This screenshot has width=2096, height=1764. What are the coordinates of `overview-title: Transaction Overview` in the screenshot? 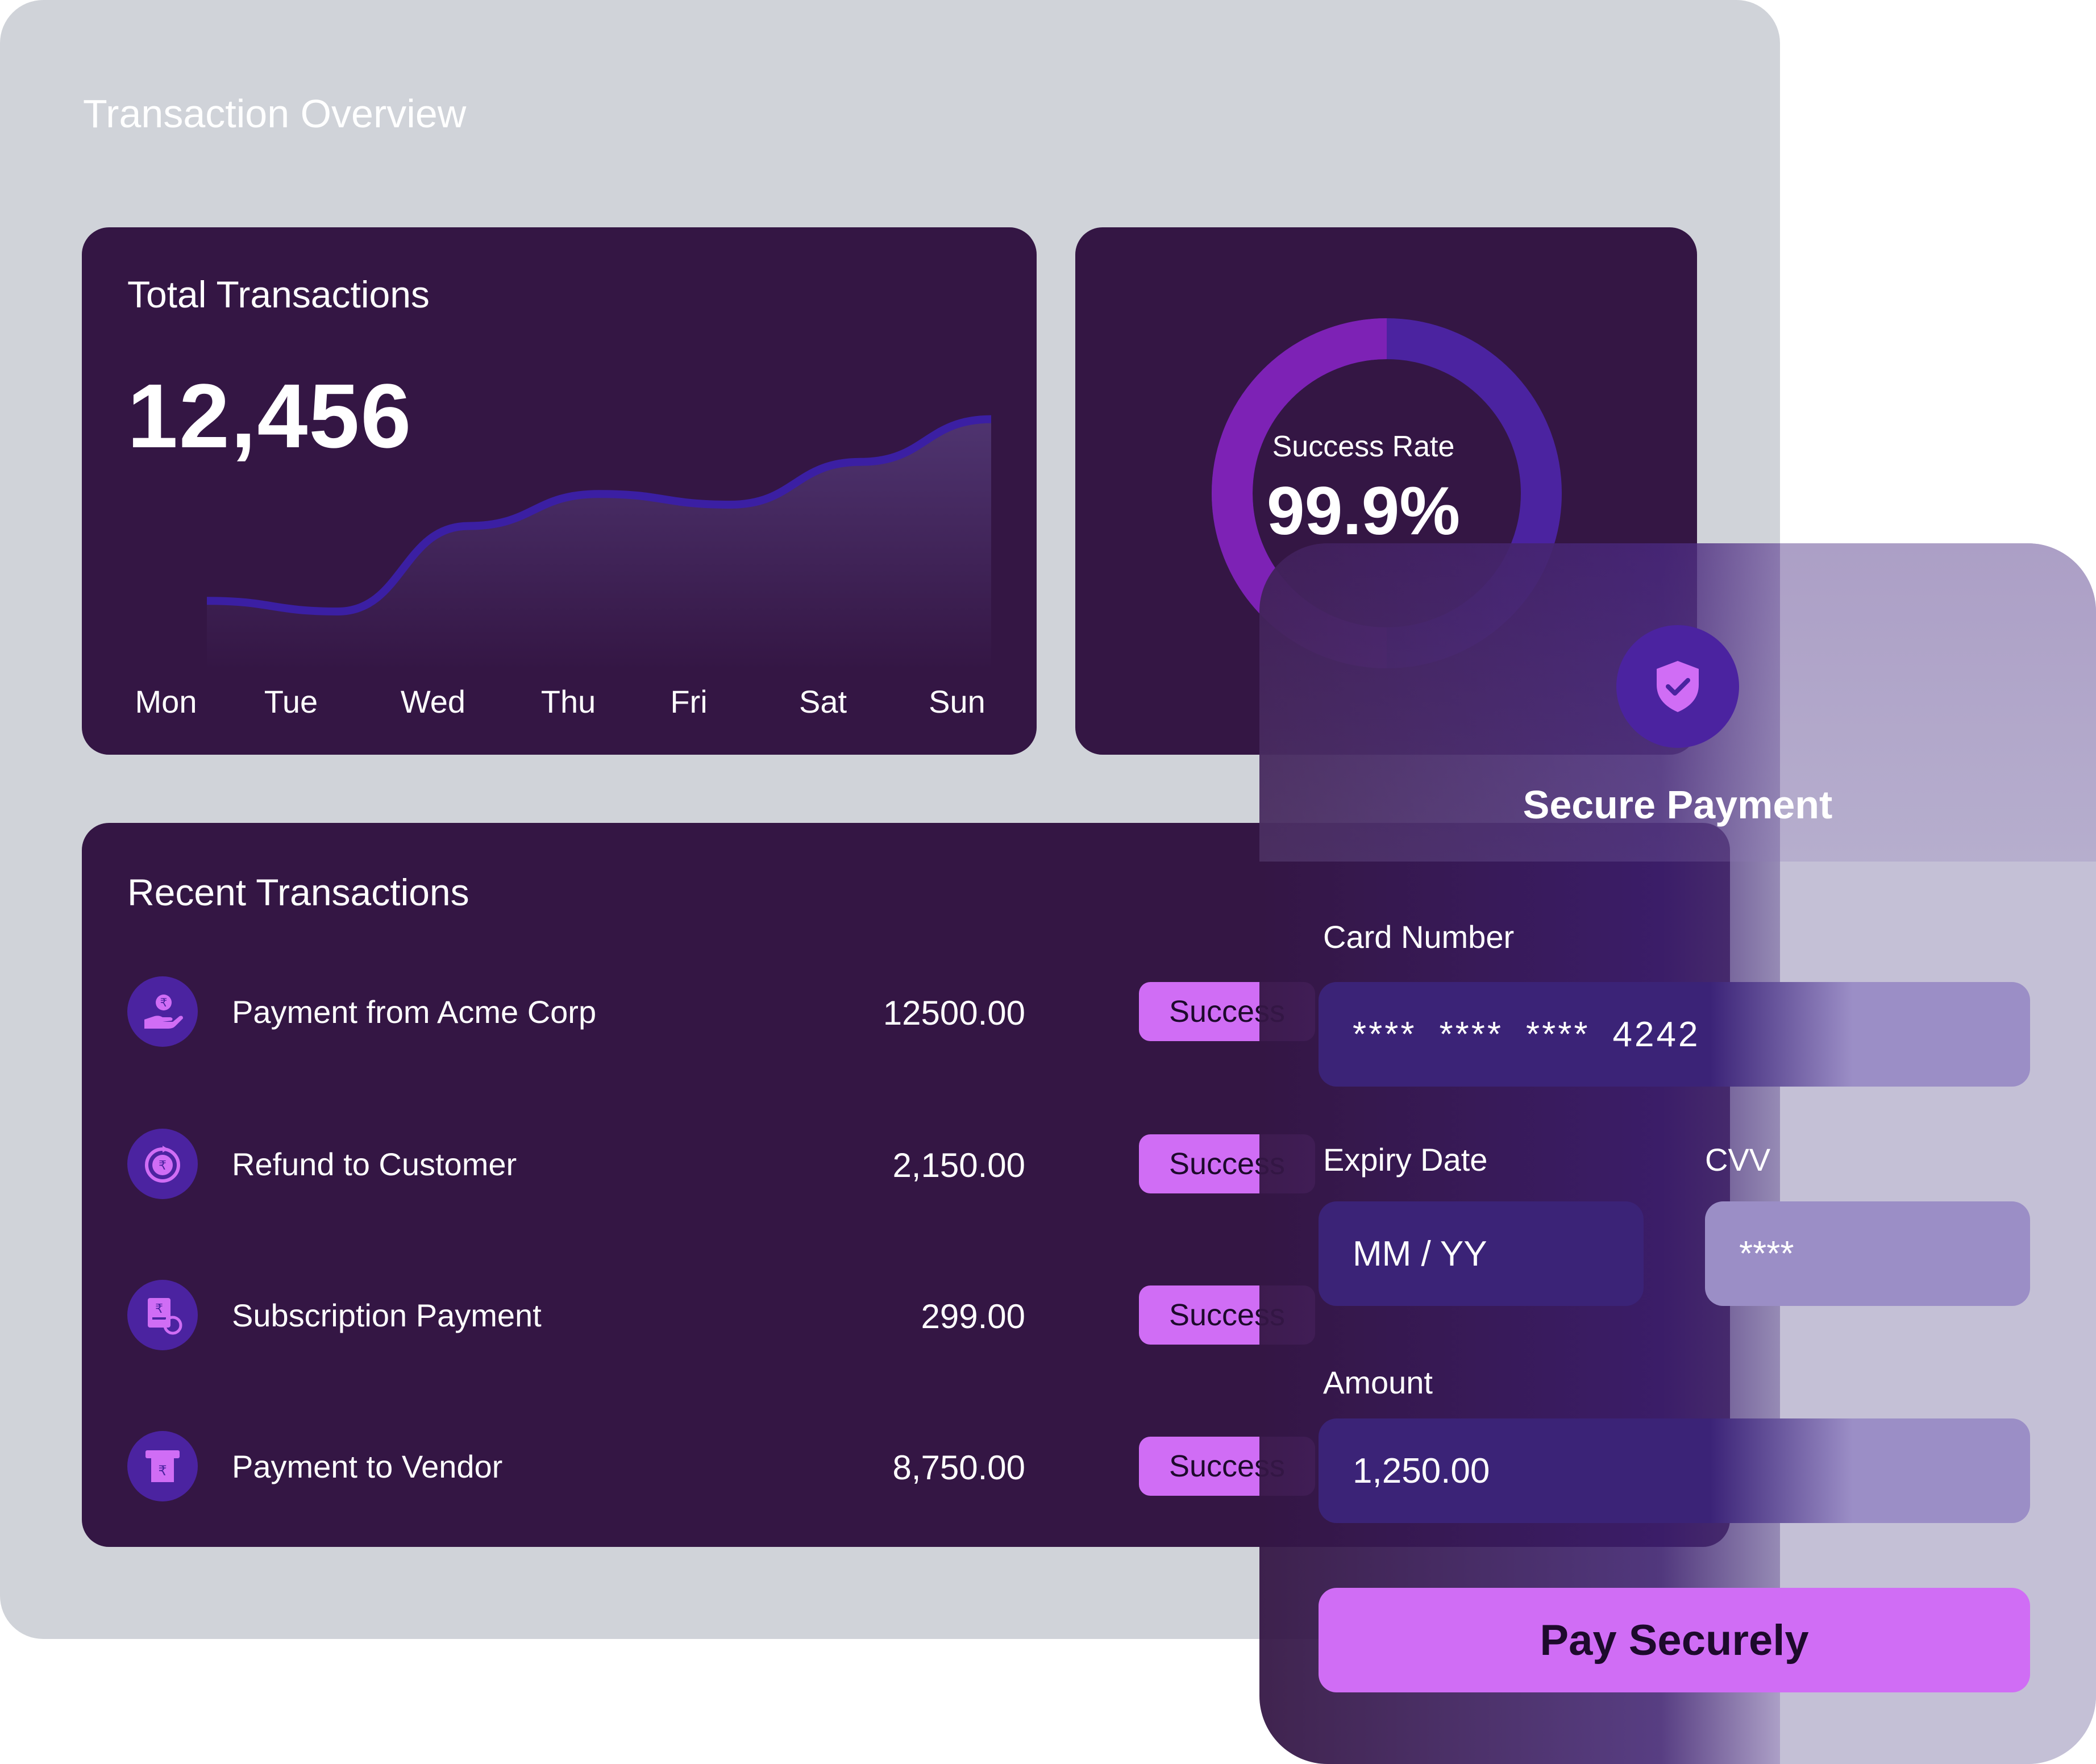 It's located at (275, 113).